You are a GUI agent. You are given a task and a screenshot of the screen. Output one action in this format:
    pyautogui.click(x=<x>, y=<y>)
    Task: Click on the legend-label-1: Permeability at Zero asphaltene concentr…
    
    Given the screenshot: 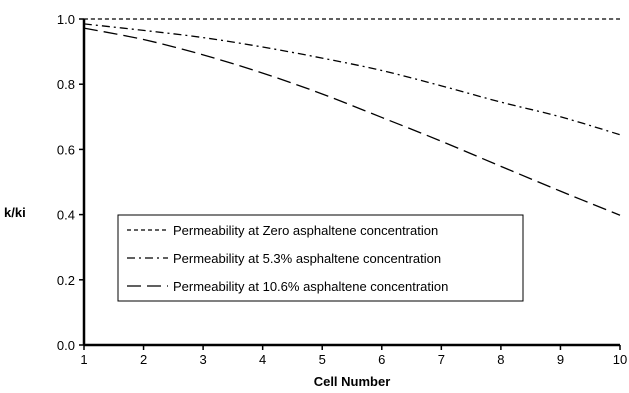 What is the action you would take?
    pyautogui.click(x=305, y=230)
    